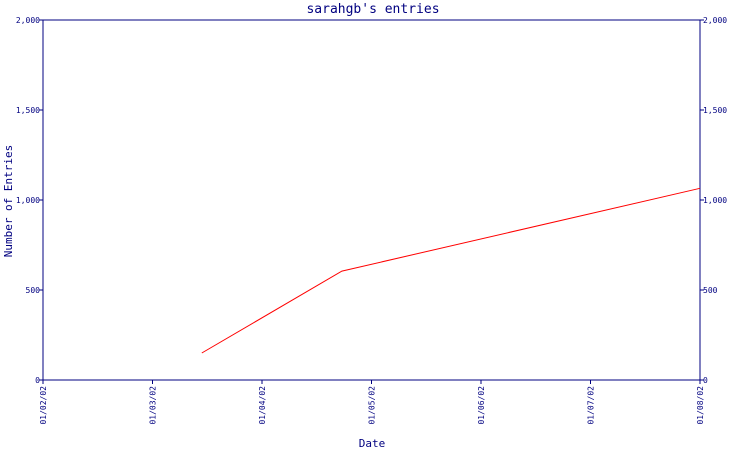  Describe the element at coordinates (591, 405) in the screenshot. I see `x-tick-label: 01/07/02` at that location.